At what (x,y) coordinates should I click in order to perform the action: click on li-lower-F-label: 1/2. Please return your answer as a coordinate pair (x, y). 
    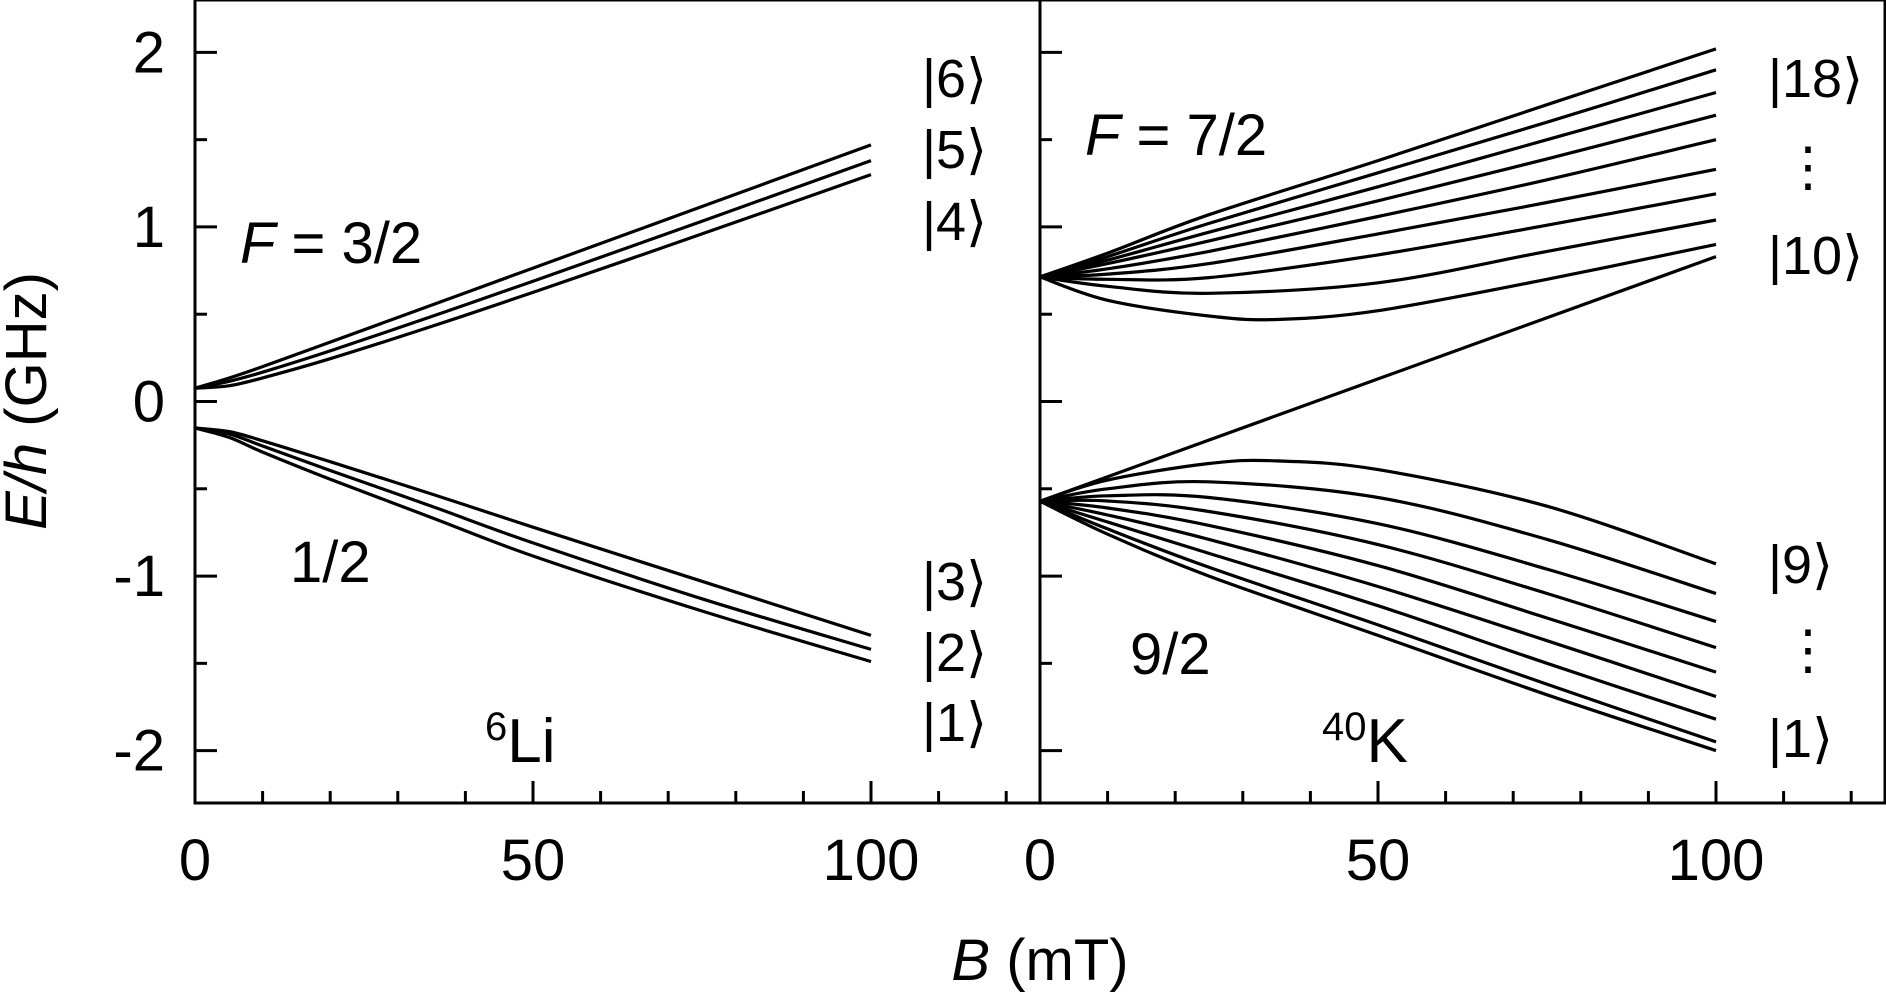
    Looking at the image, I should click on (330, 562).